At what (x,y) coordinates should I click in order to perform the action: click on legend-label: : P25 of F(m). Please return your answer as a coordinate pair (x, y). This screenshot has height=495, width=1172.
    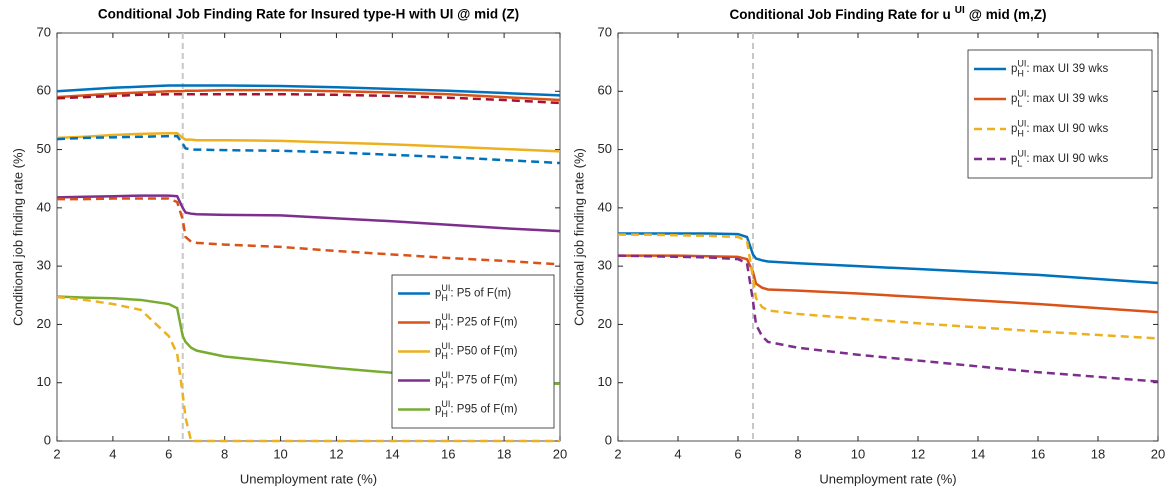
    Looking at the image, I should click on (483, 323).